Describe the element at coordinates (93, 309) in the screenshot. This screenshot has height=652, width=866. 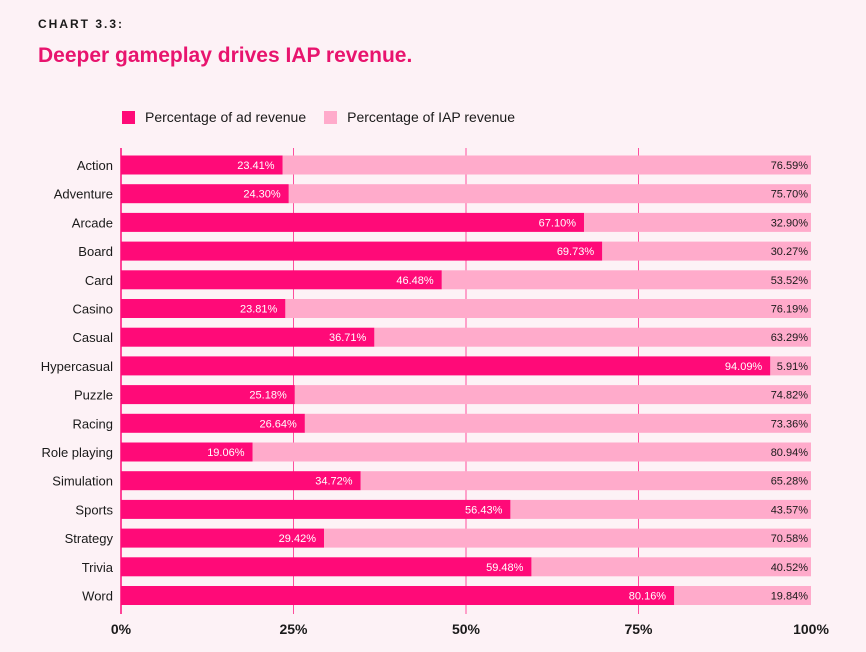
I see `category-label: Casino` at that location.